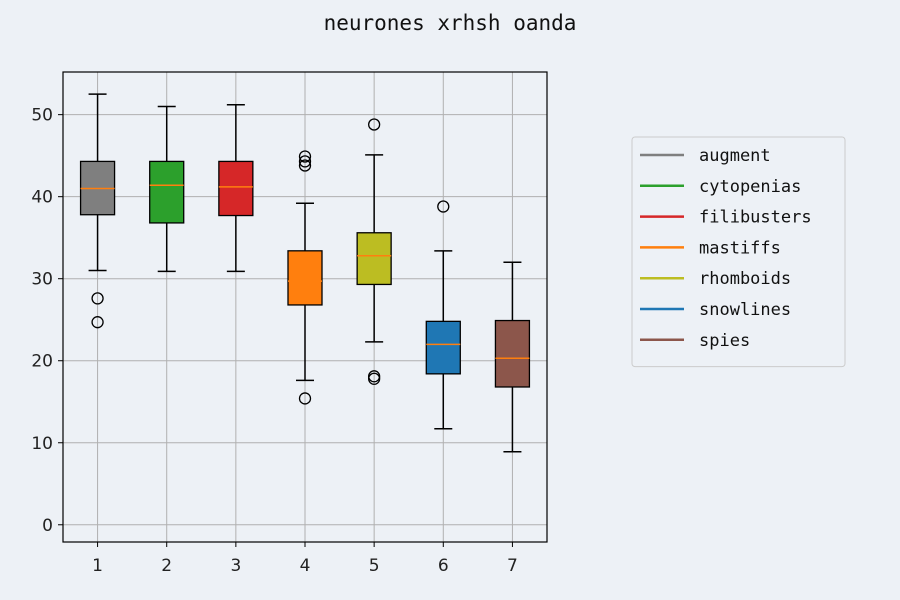 The image size is (900, 600). Describe the element at coordinates (374, 566) in the screenshot. I see `x-tick-label: 5` at that location.